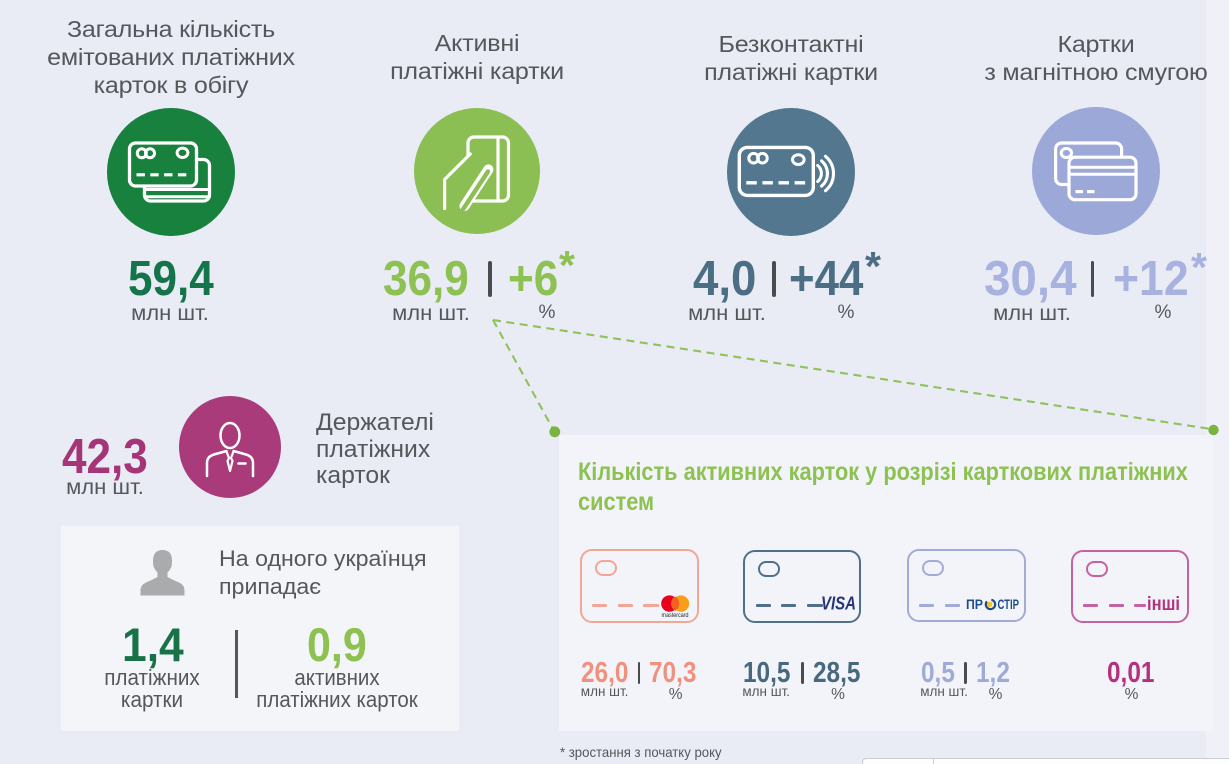 The width and height of the screenshot is (1229, 764). Describe the element at coordinates (974, 604) in the screenshot. I see `svg-text: ПР` at that location.